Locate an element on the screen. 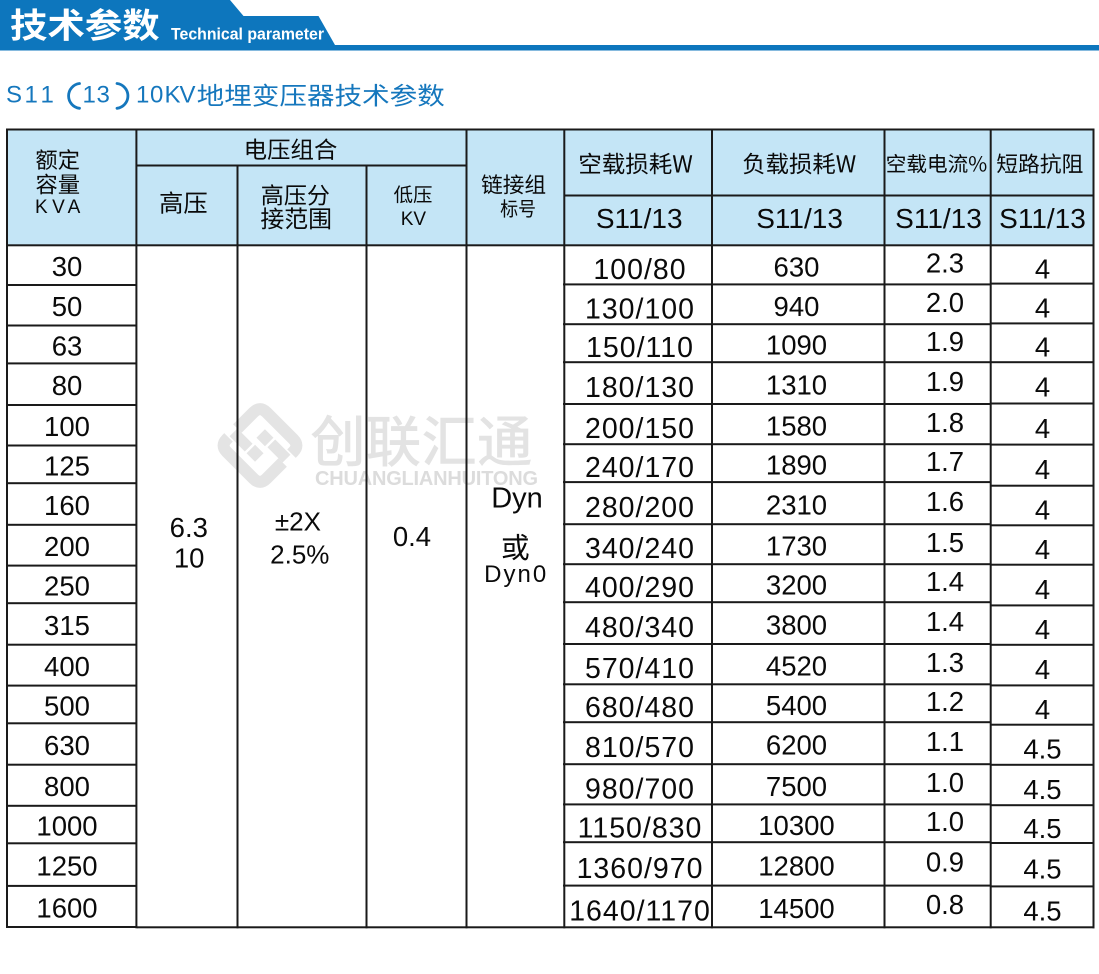 The width and height of the screenshot is (1099, 974). svg-text: 1.8 is located at coordinates (945, 422).